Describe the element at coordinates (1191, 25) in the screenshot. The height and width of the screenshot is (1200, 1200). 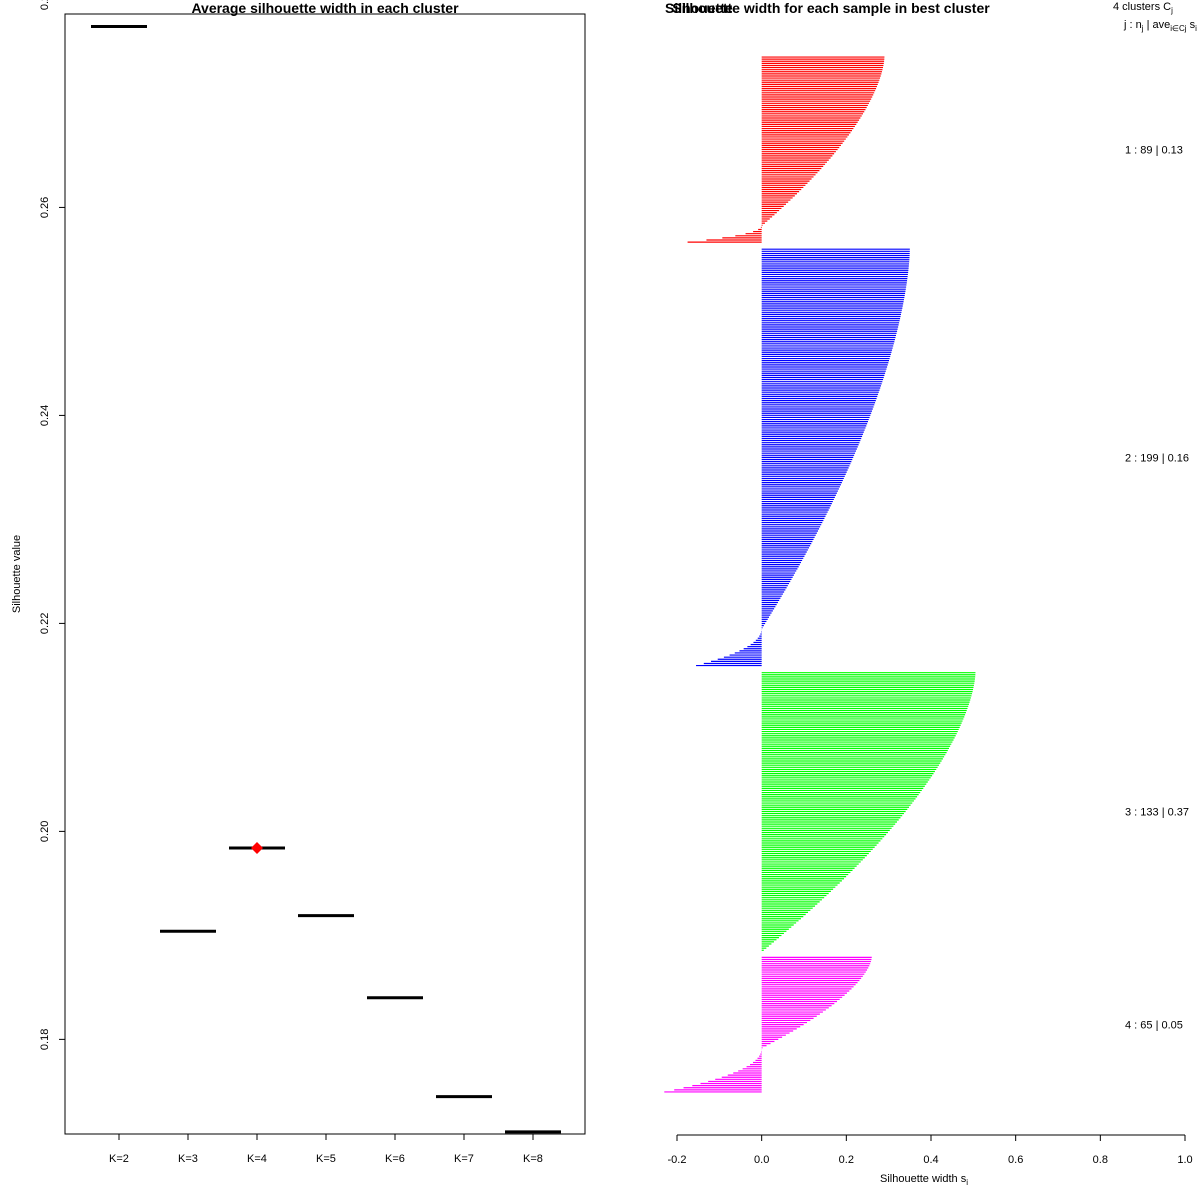
I see `legend-header-line2-c: s` at that location.